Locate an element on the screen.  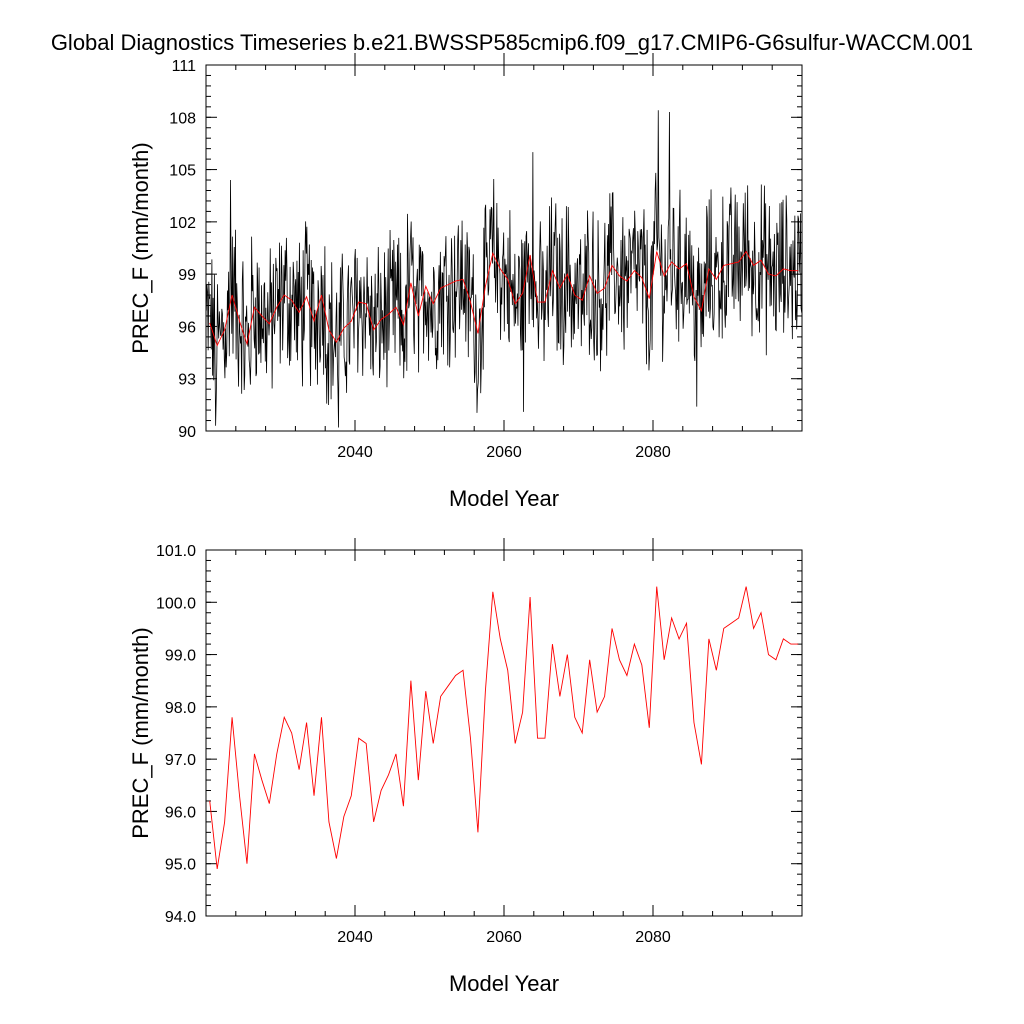
y-tick-label: 94.0 is located at coordinates (180, 917).